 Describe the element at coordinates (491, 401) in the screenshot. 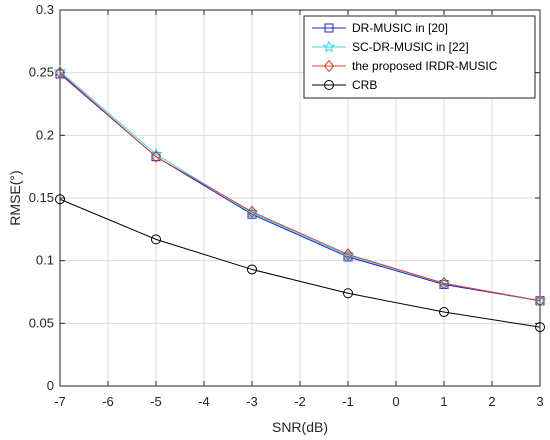

I see `x-tick-label: 2` at that location.